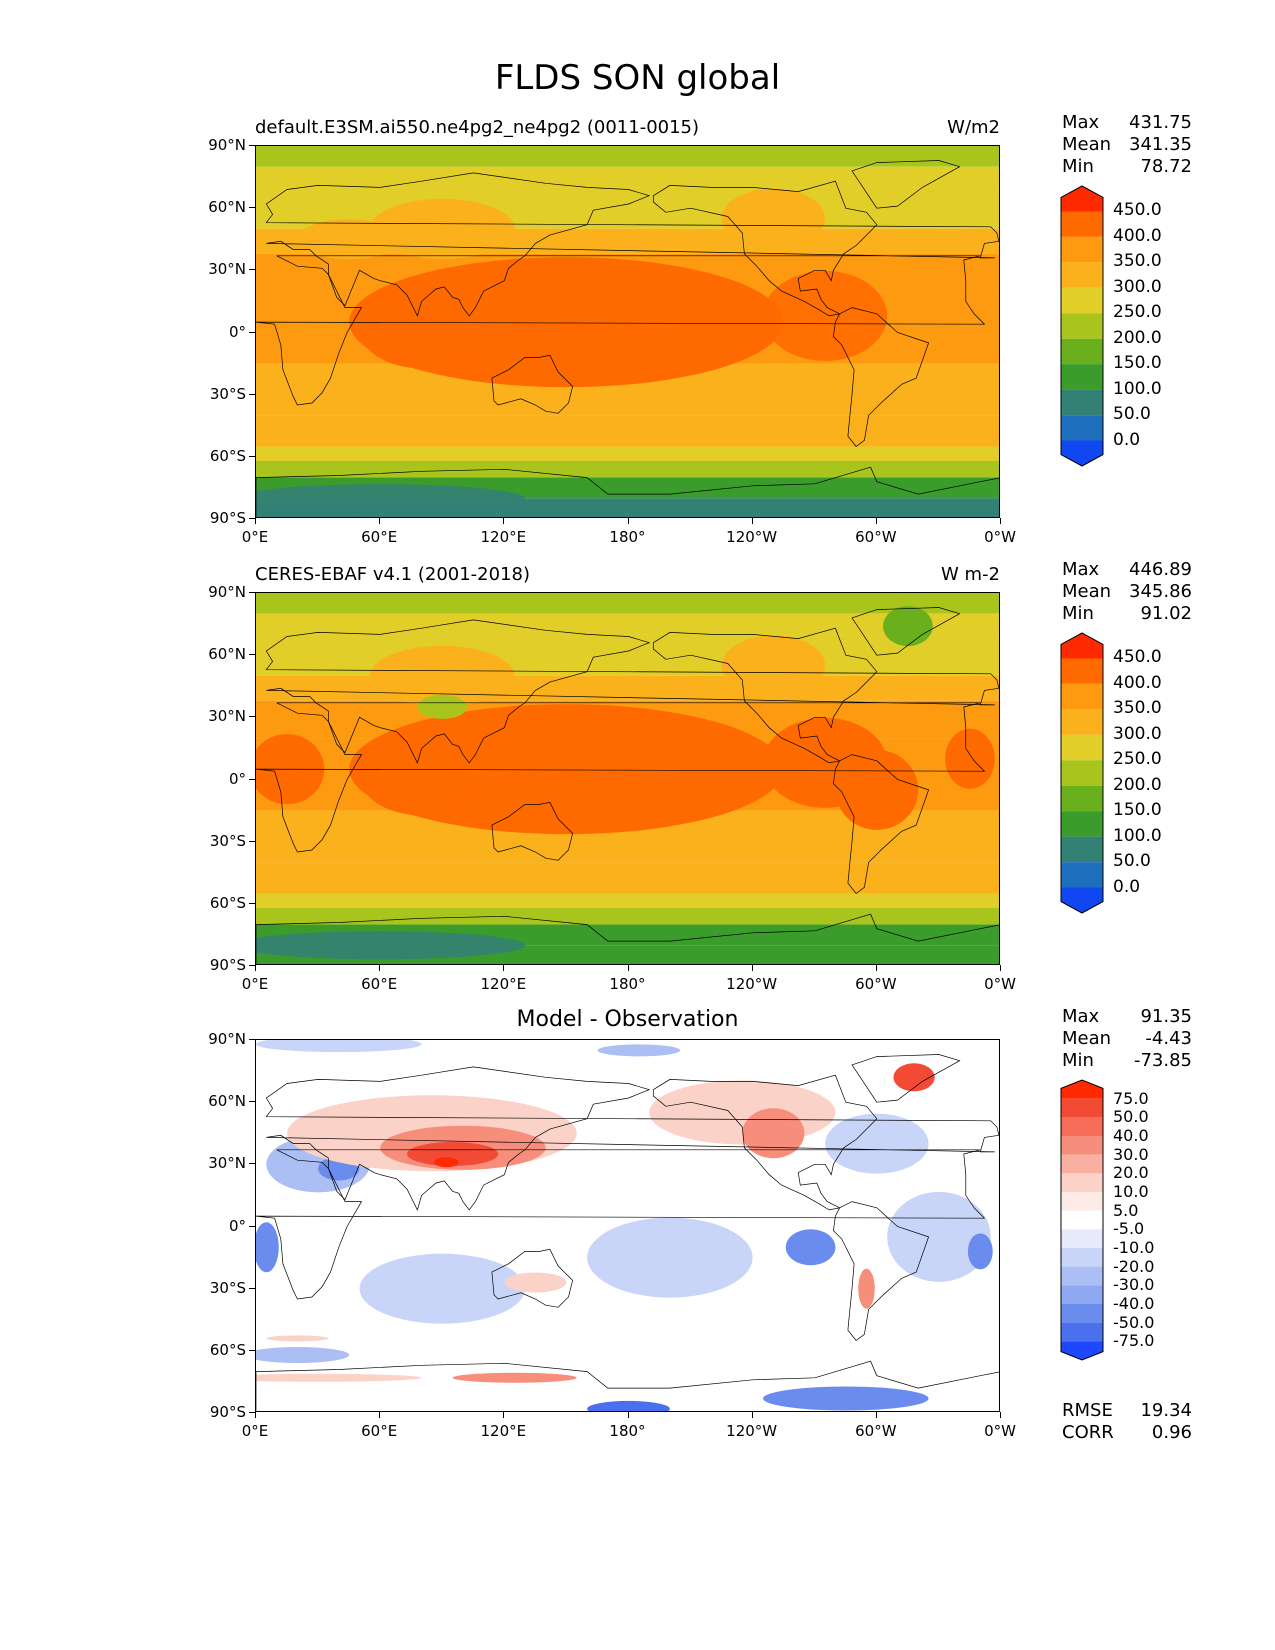  Describe the element at coordinates (1127, 167) in the screenshot. I see `stat-row: Min 78.72` at that location.